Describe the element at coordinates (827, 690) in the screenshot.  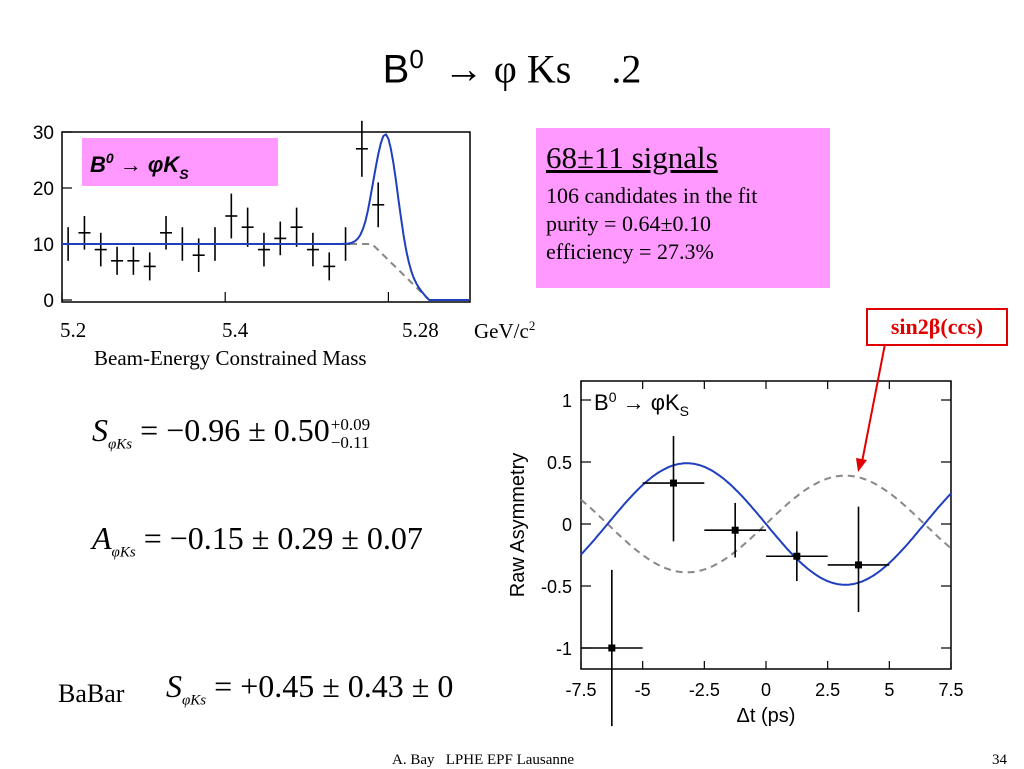
I see `asym-x-tick-label: 2.5` at that location.